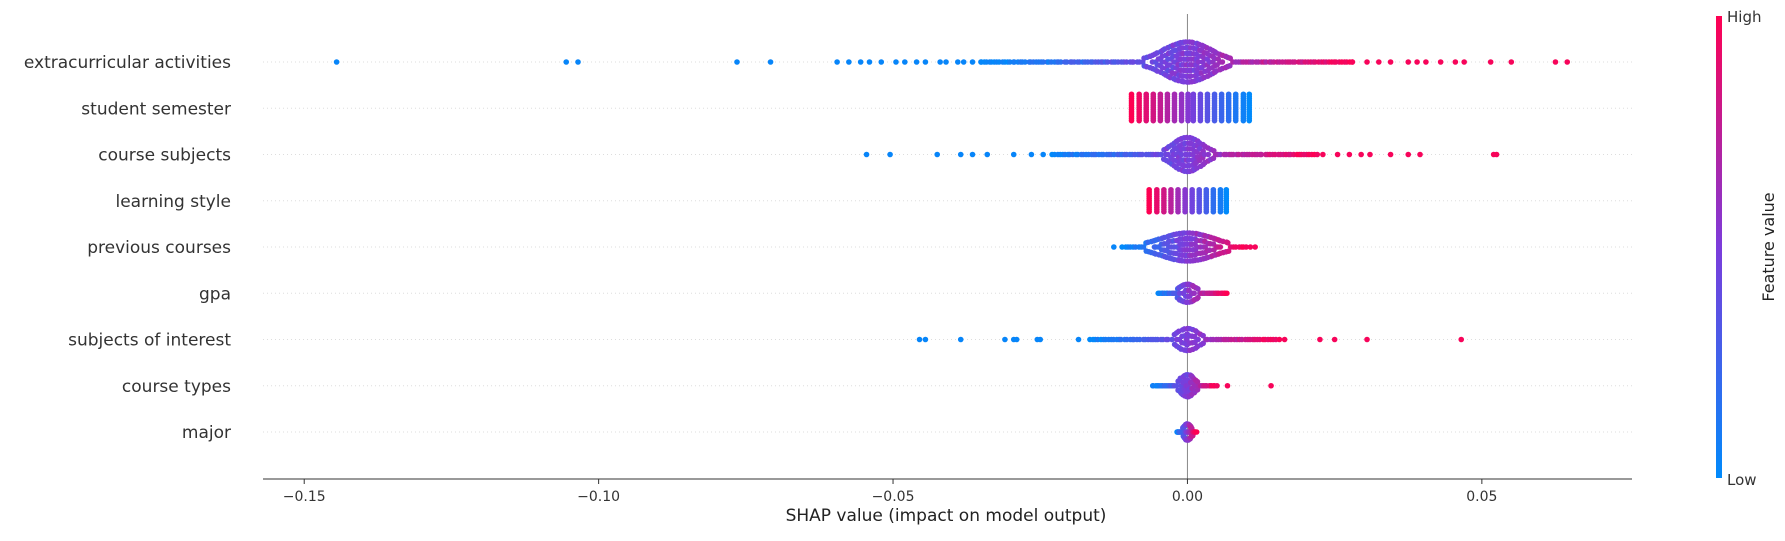 This screenshot has height=541, width=1785. I want to click on colorbar-title: Feature value, so click(1768, 246).